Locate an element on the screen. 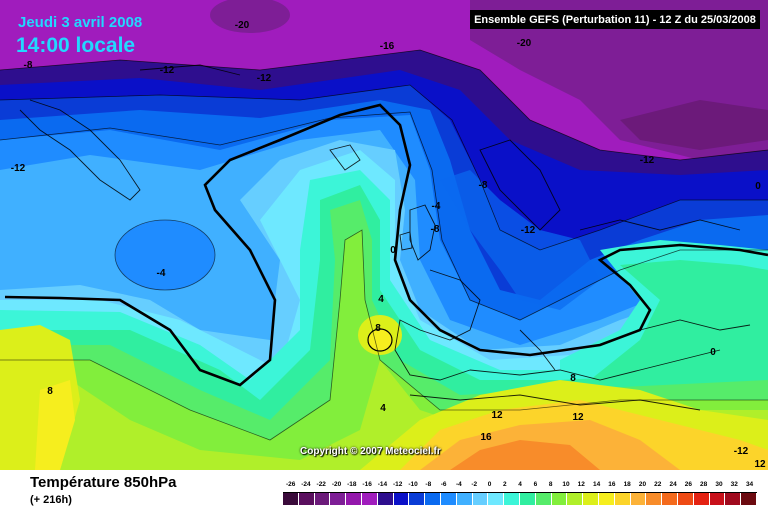 Image resolution: width=768 pixels, height=512 pixels. forecast-date: Jeudi 3 avril 2008 is located at coordinates (80, 22).